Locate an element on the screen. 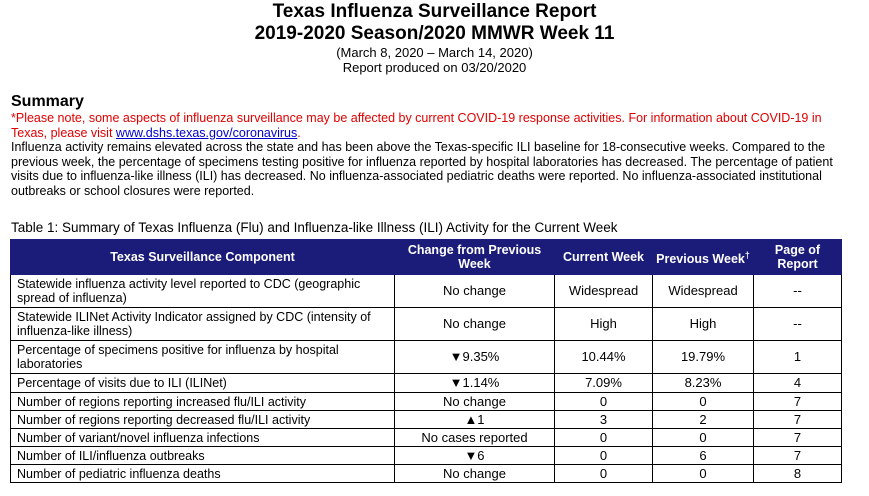  report-title: Texas Influenza Surveillance Report is located at coordinates (434, 11).